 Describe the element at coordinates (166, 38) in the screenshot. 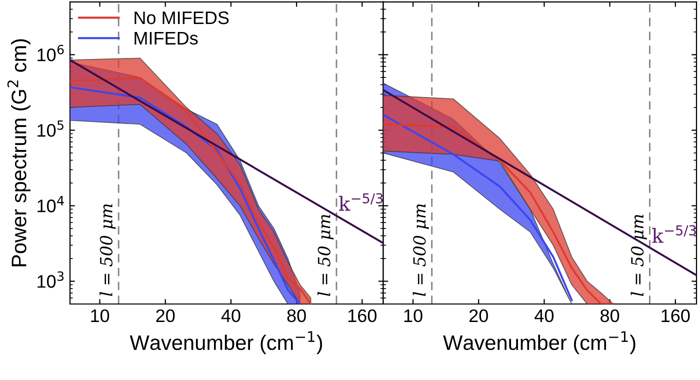

I see `legend-label: MIFEDs` at that location.